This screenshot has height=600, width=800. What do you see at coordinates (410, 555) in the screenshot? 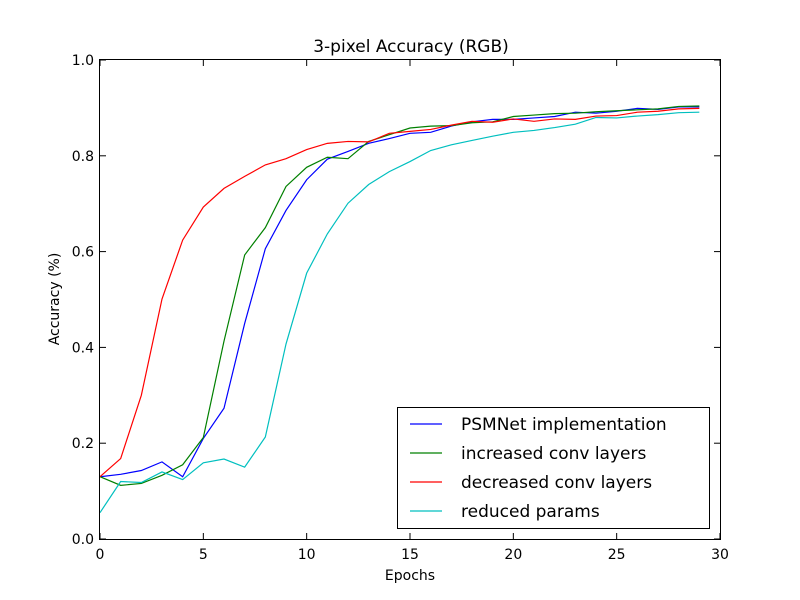
I see `x-tick-label: 15` at bounding box center [410, 555].